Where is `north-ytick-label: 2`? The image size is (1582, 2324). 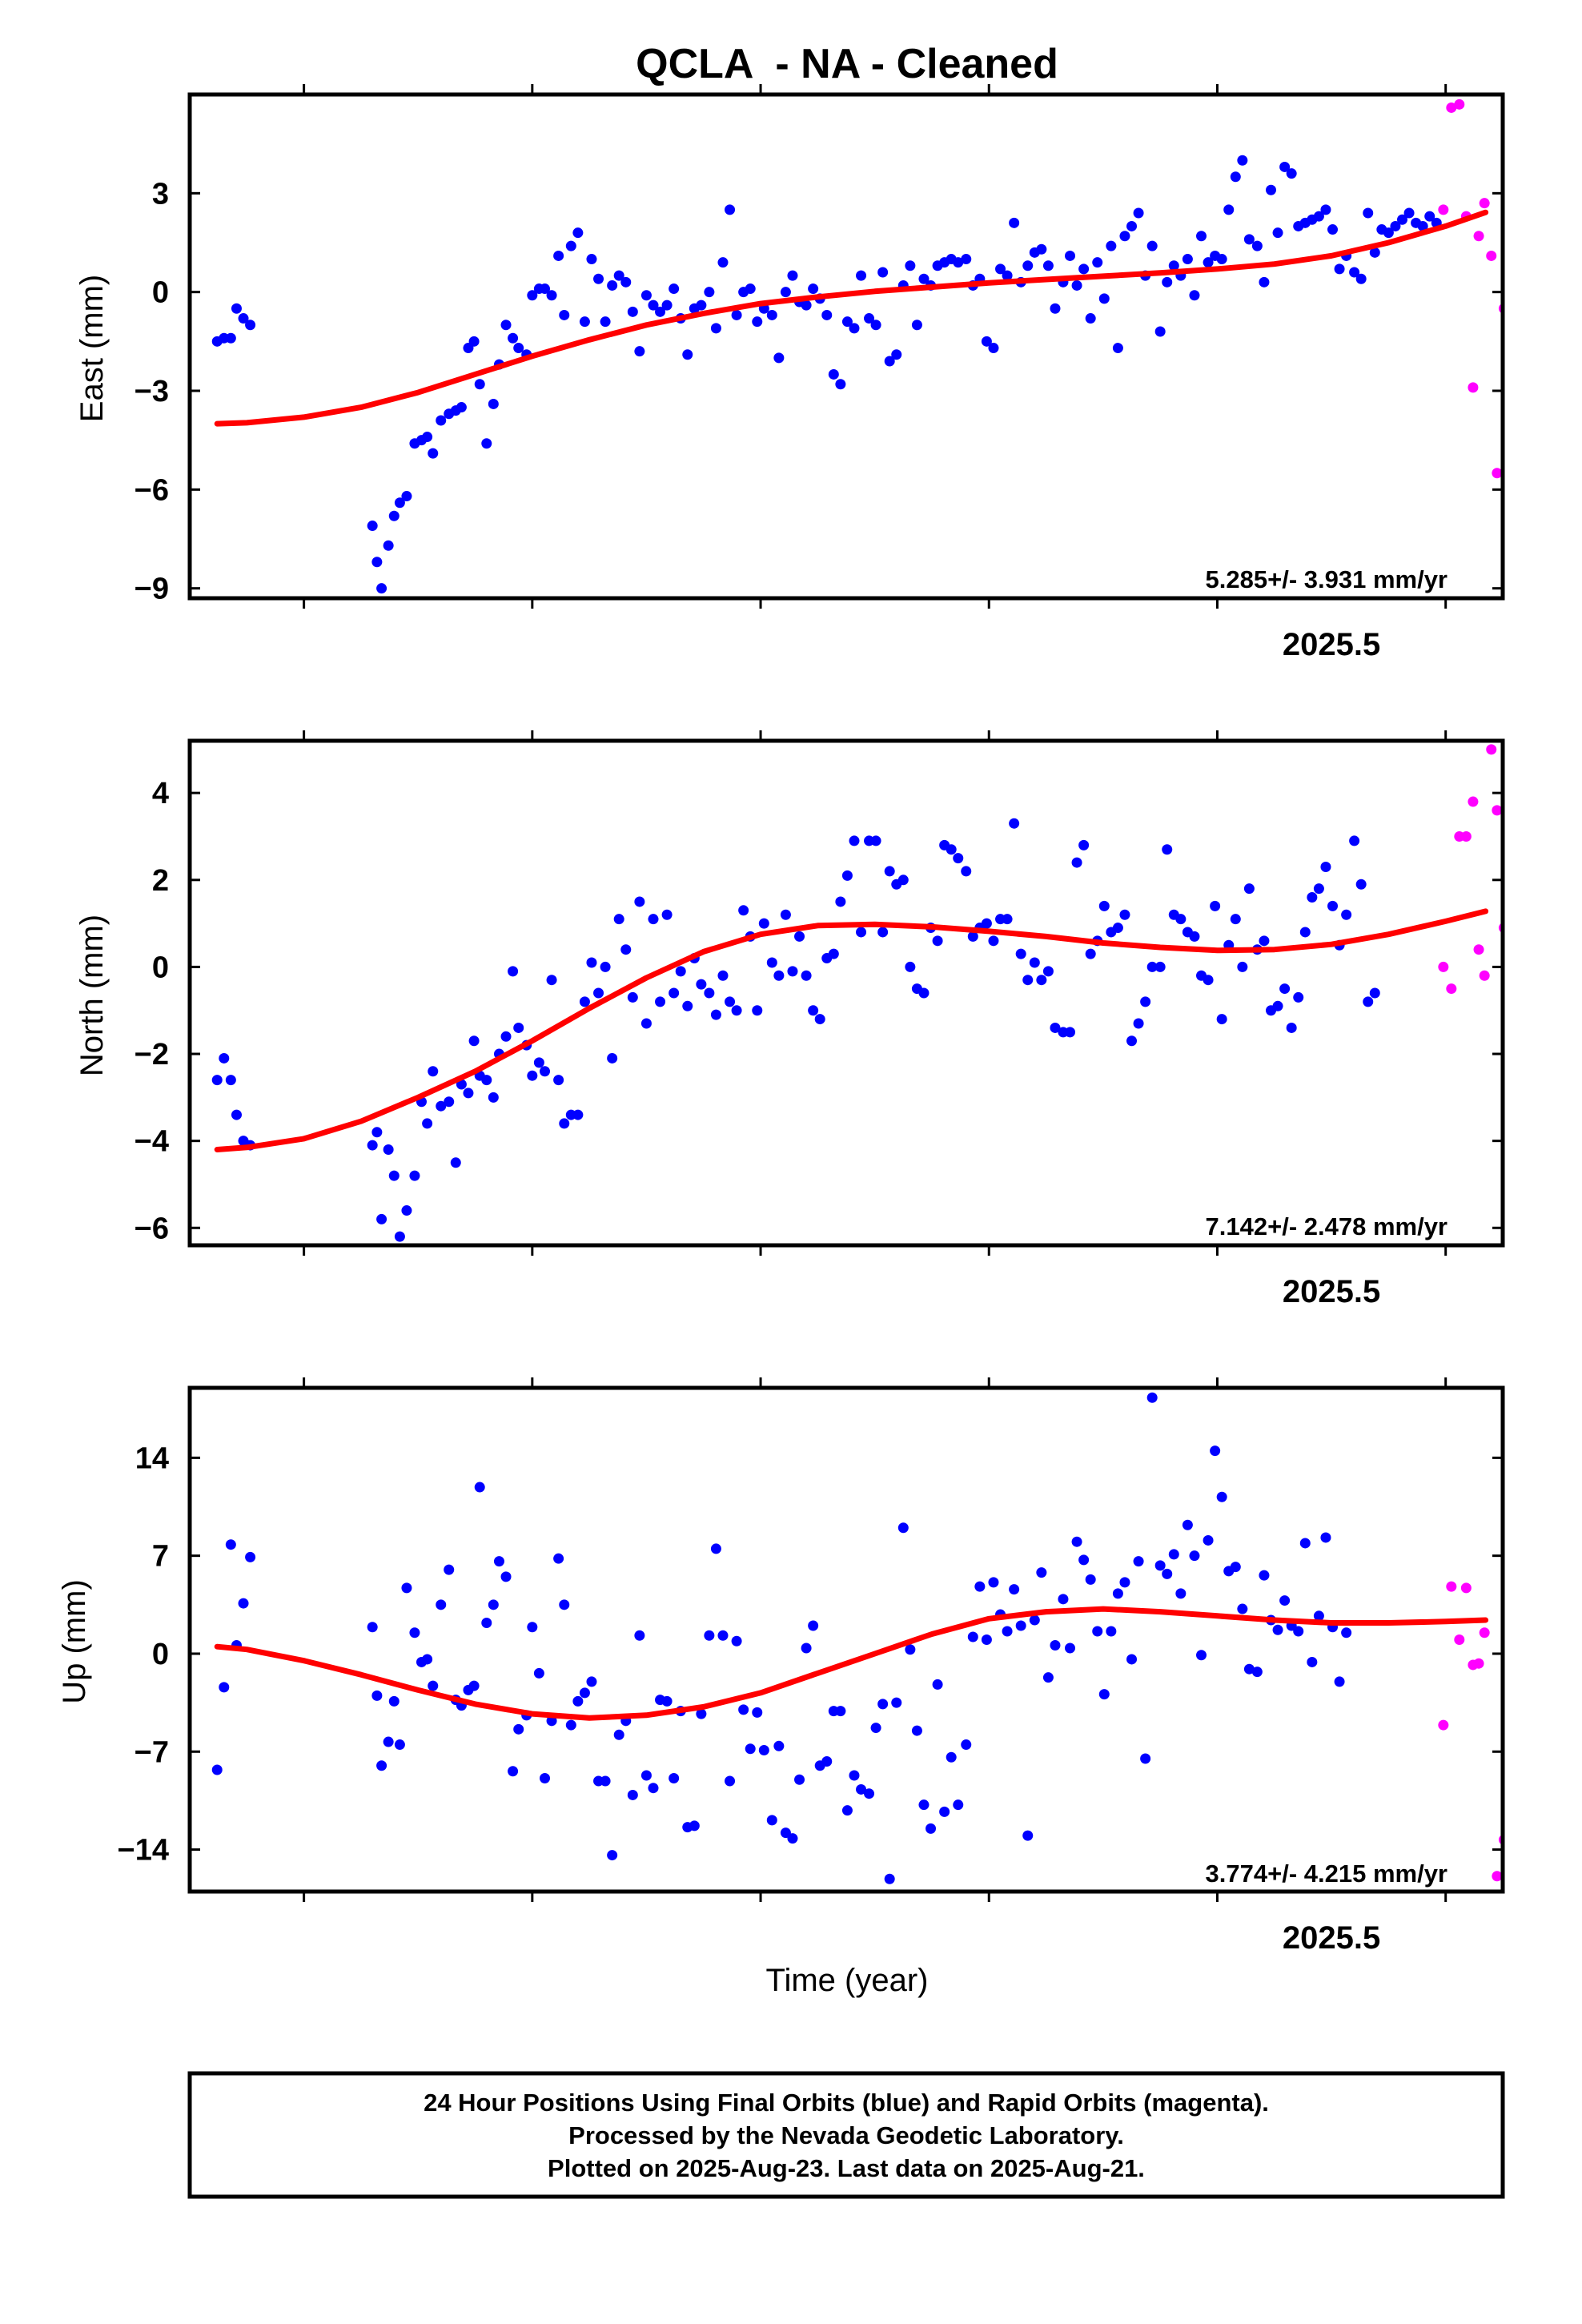 north-ytick-label: 2 is located at coordinates (161, 881).